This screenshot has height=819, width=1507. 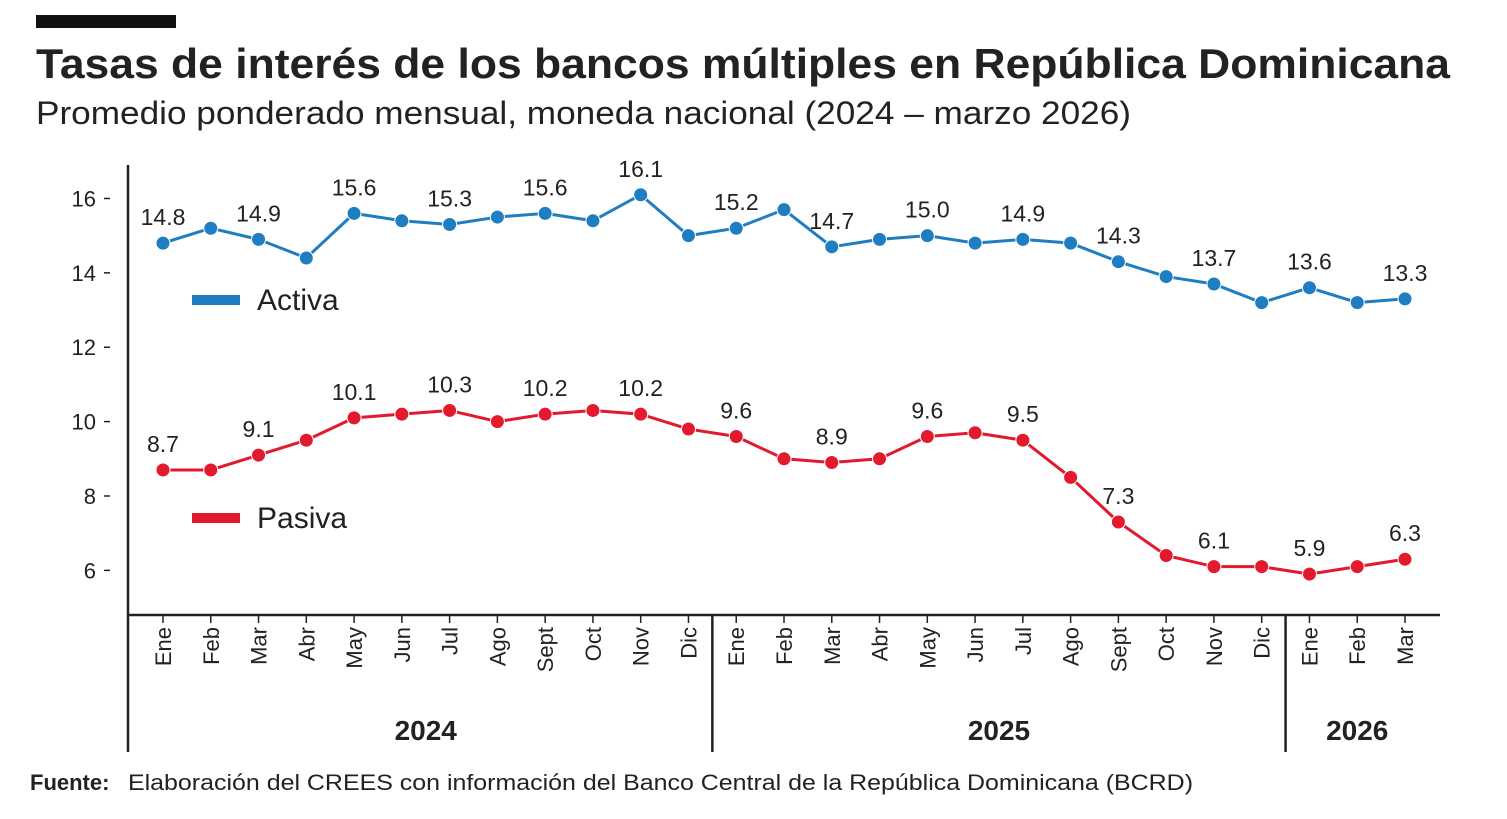 What do you see at coordinates (1023, 414) in the screenshot?
I see `data-label: 9.5` at bounding box center [1023, 414].